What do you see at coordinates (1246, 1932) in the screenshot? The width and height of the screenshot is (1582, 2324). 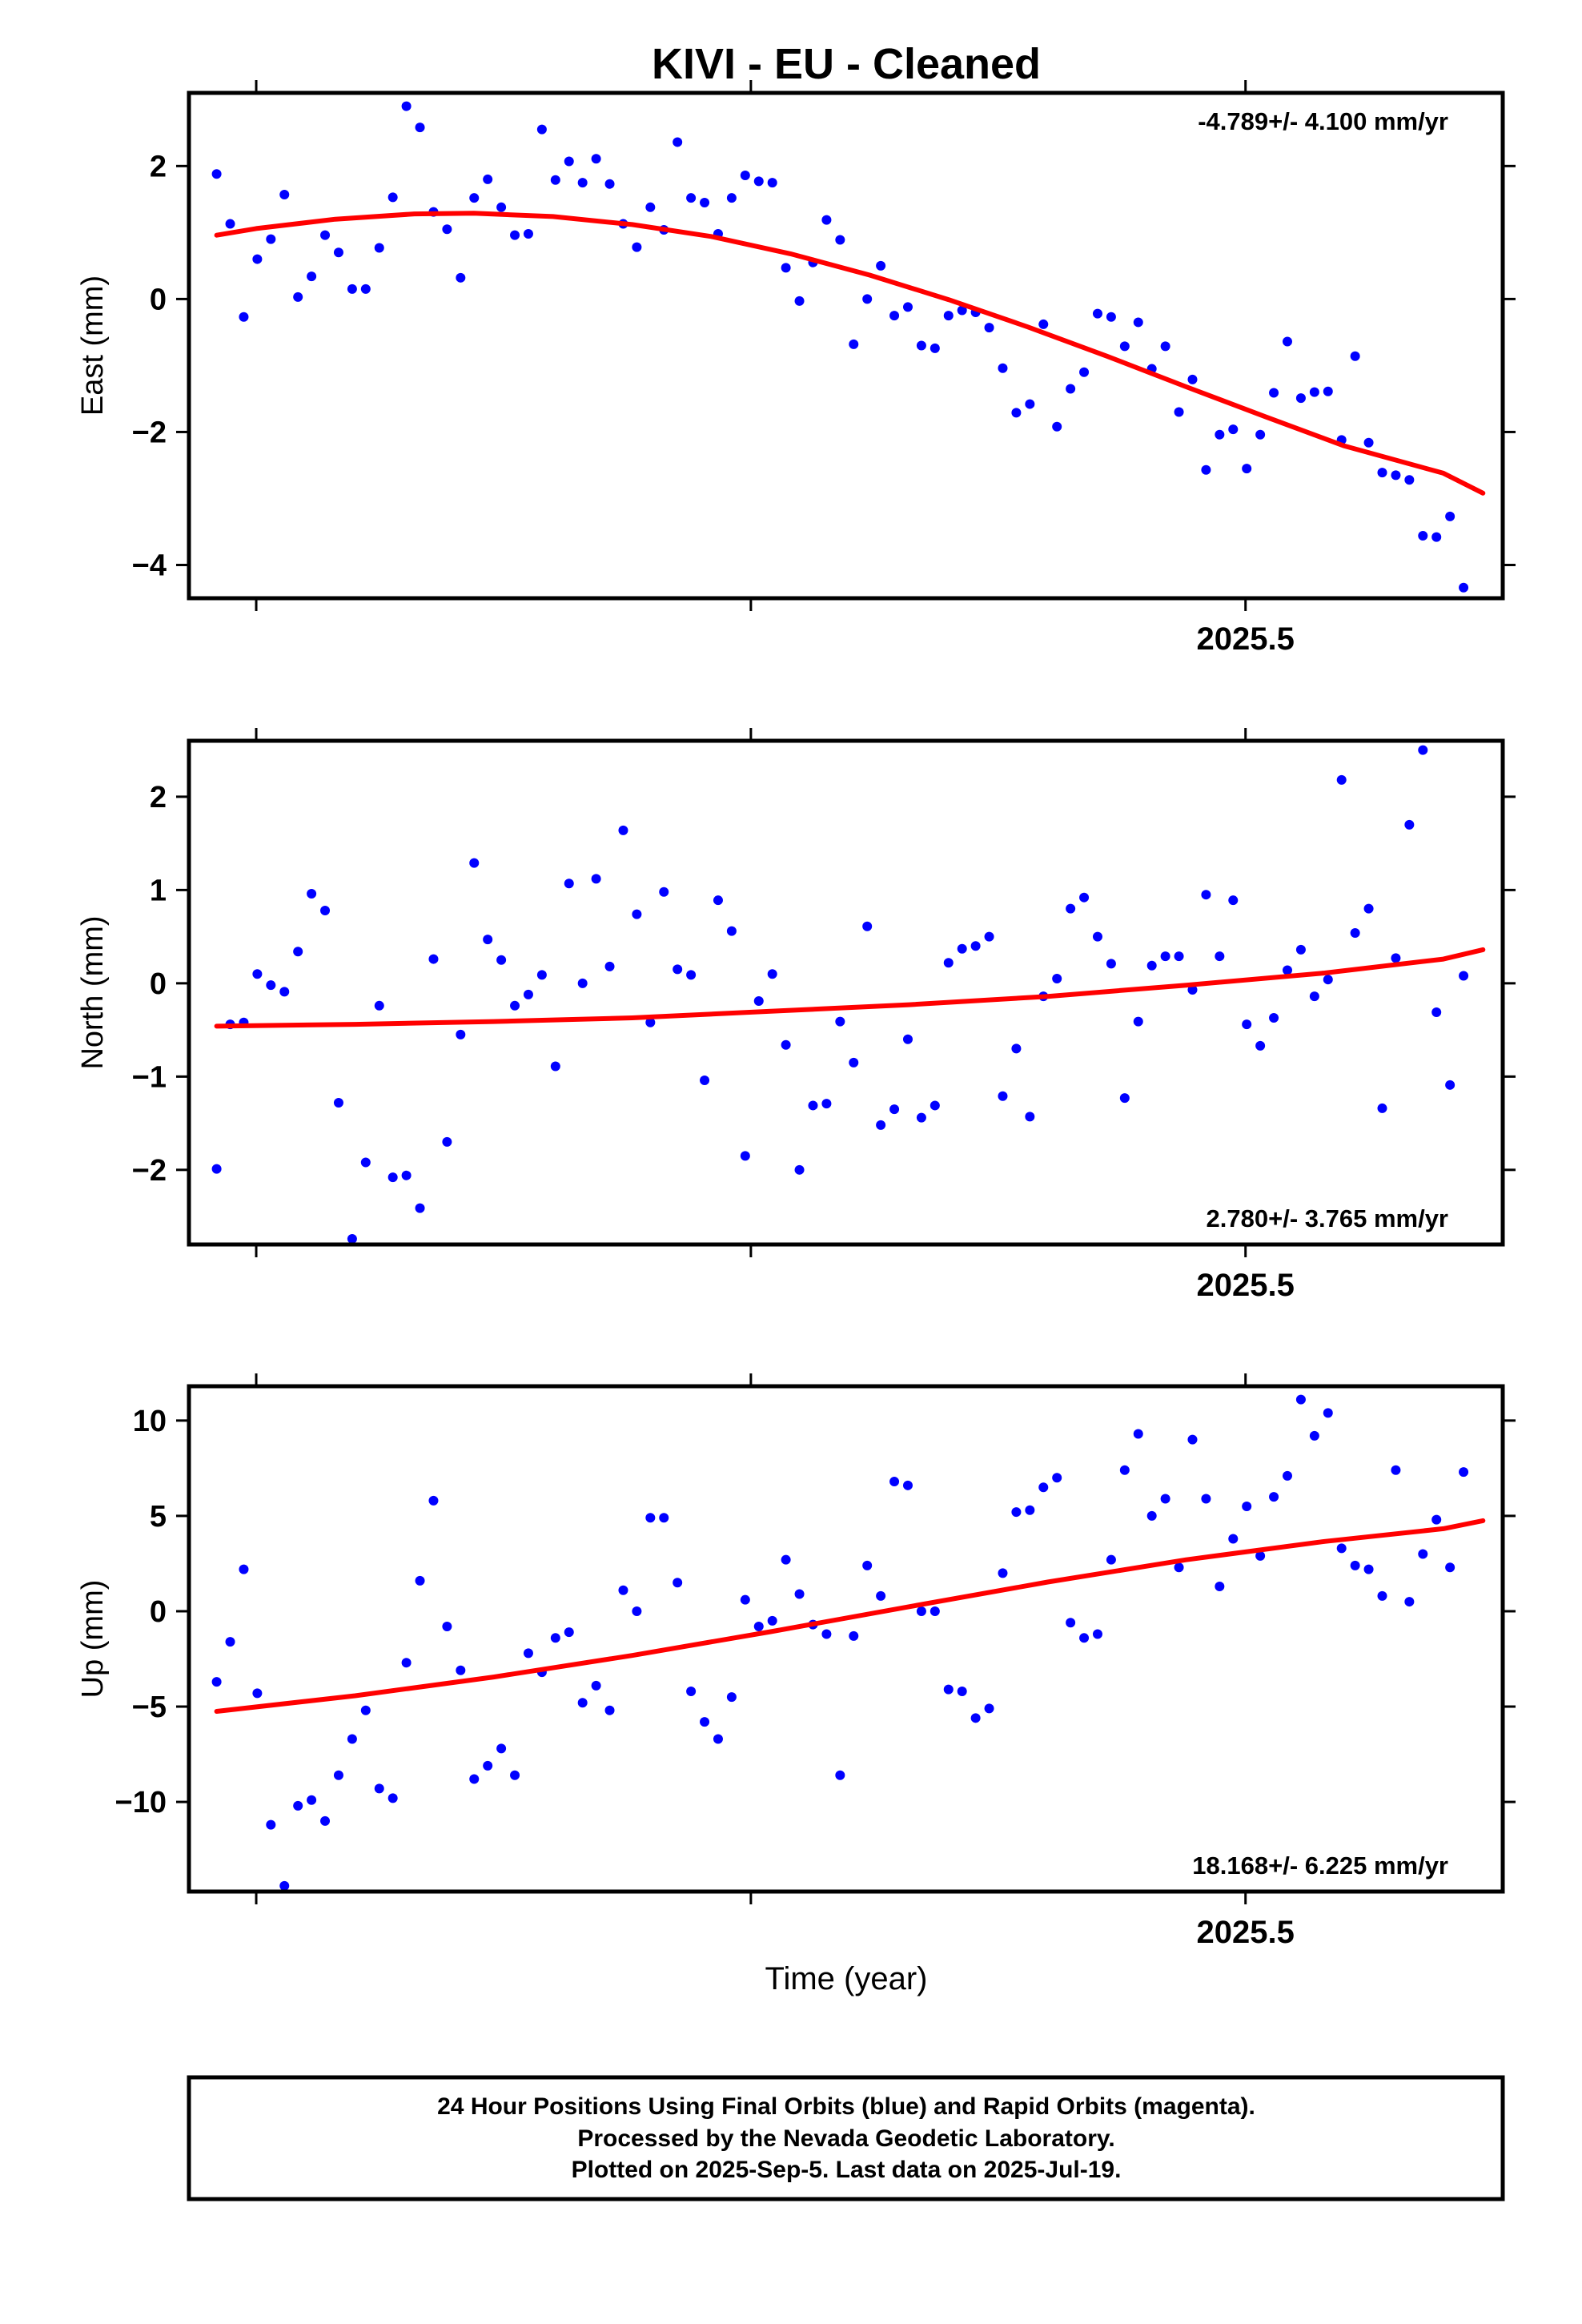 I see `up-xtick-label: 2025.5` at bounding box center [1246, 1932].